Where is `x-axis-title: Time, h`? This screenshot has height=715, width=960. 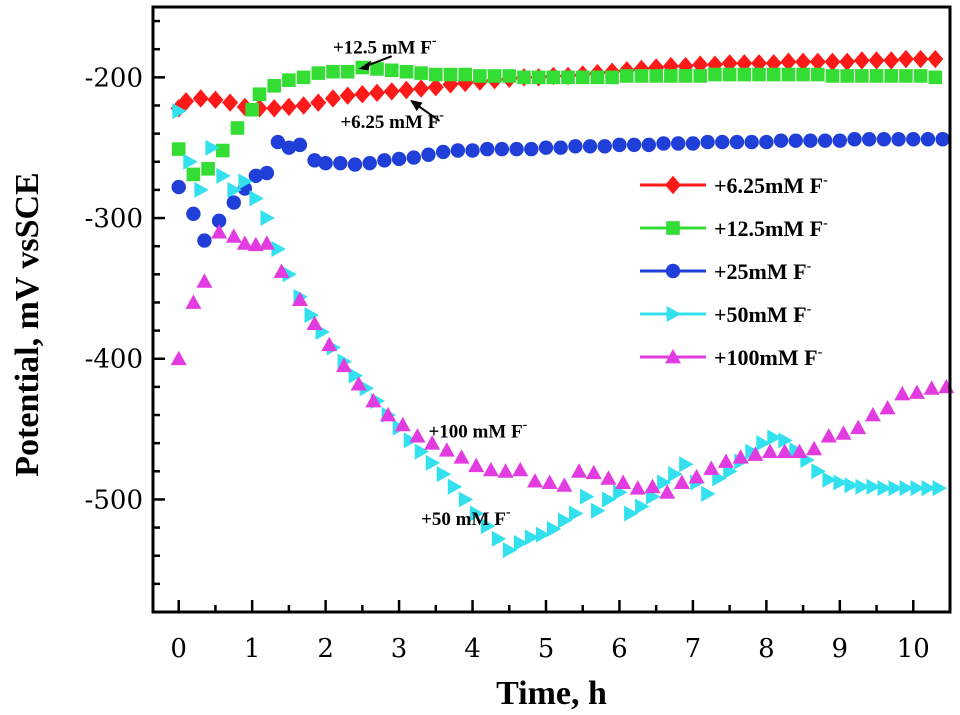
x-axis-title: Time, h is located at coordinates (551, 693).